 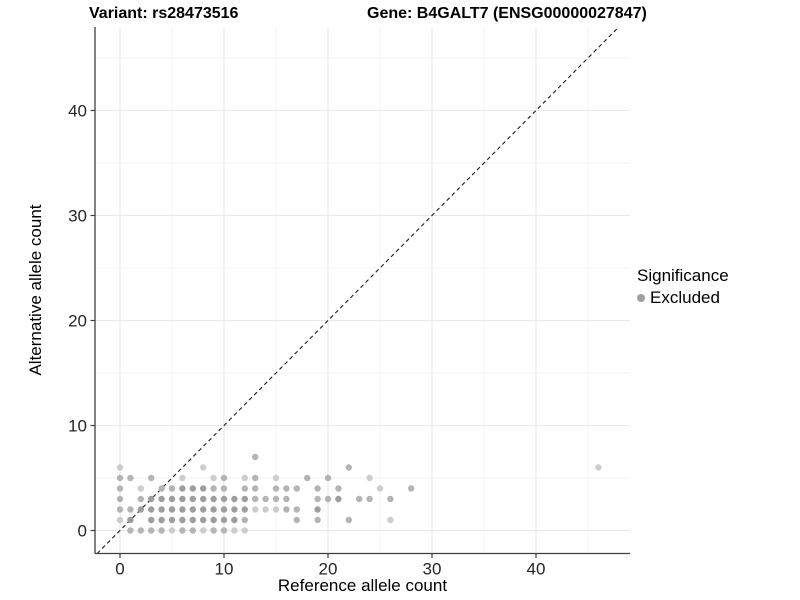 I want to click on y-tick-label: 40, so click(x=77, y=111).